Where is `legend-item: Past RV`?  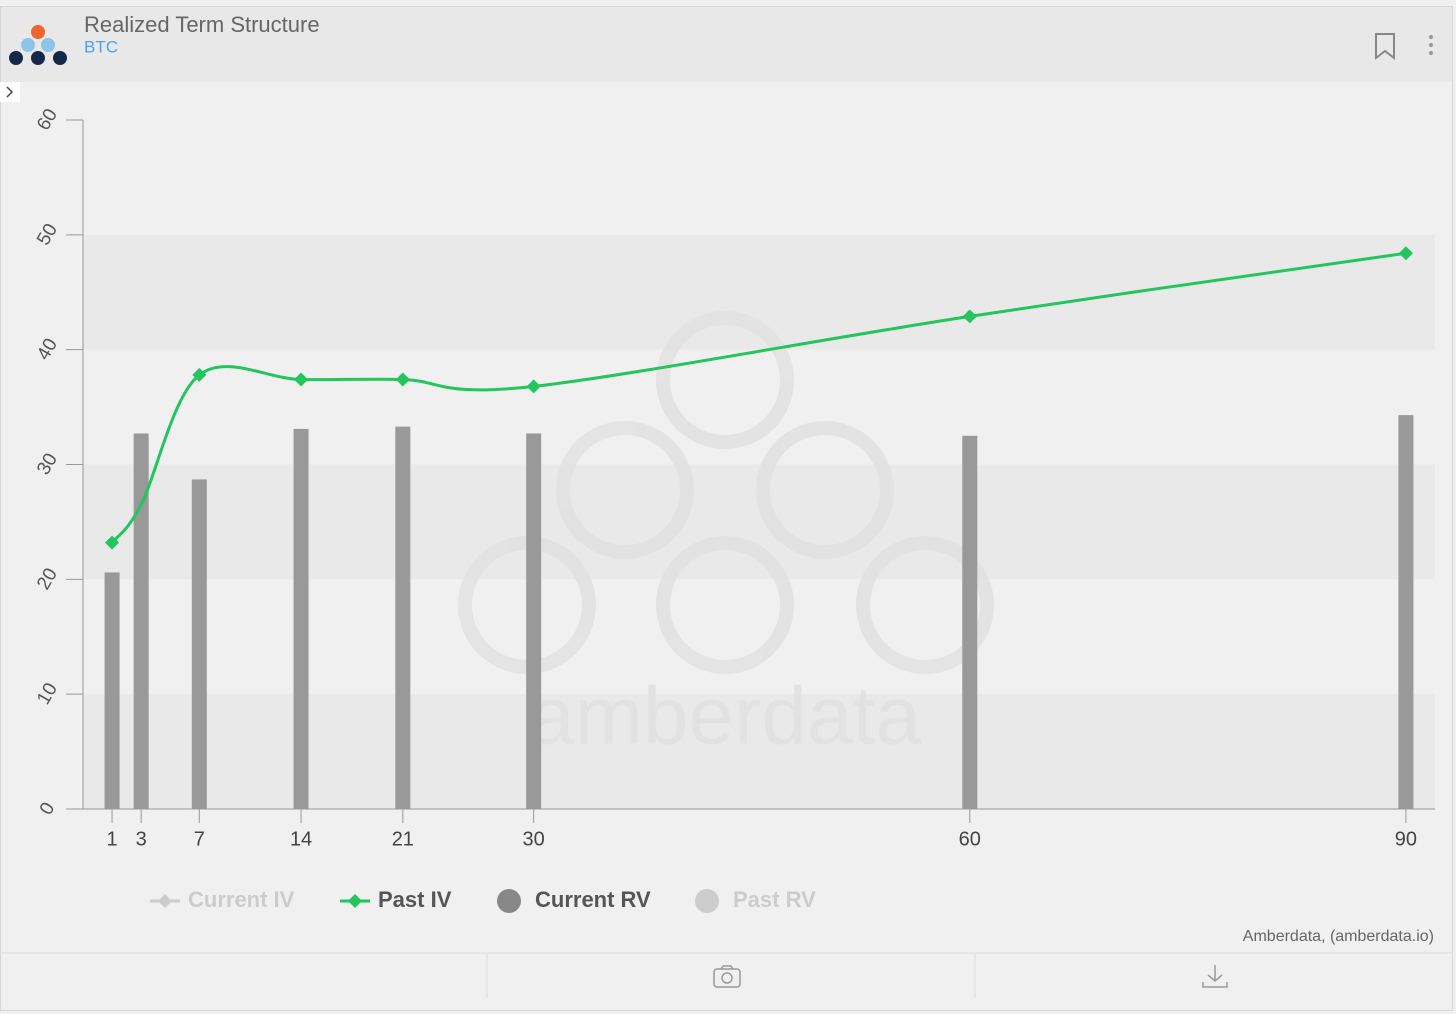 legend-item: Past RV is located at coordinates (755, 900).